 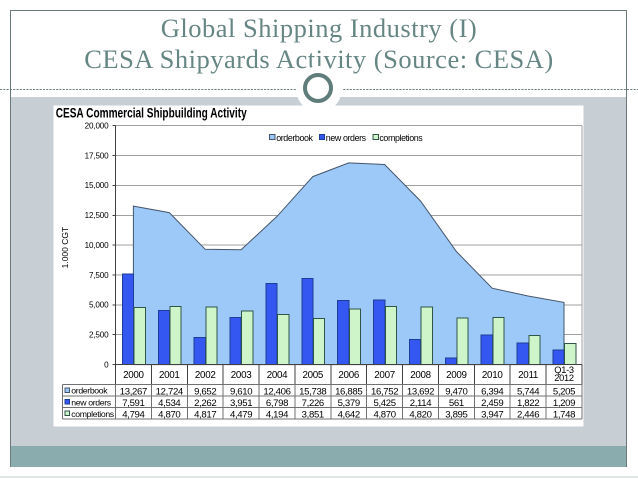 What do you see at coordinates (384, 392) in the screenshot?
I see `svg-text: 16,752` at bounding box center [384, 392].